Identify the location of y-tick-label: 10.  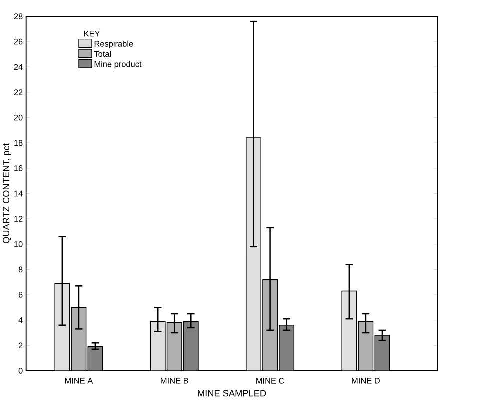
(18, 244).